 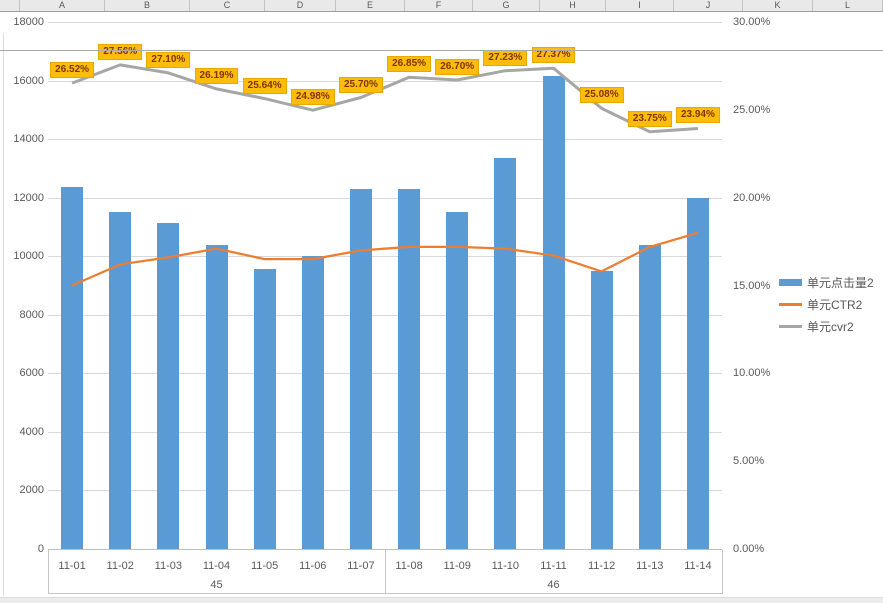 I want to click on group-label-46: 46, so click(x=553, y=585).